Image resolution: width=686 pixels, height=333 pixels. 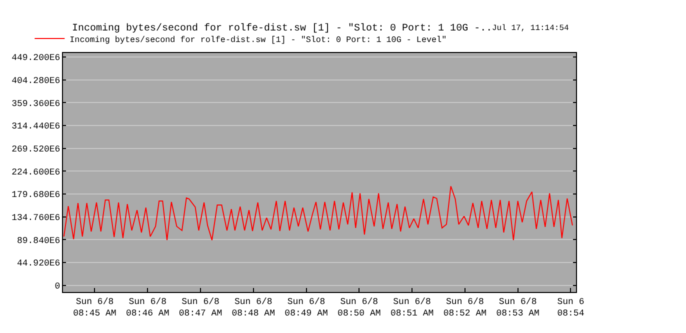 I want to click on y-tick-label: 89.840E6, so click(x=38, y=241).